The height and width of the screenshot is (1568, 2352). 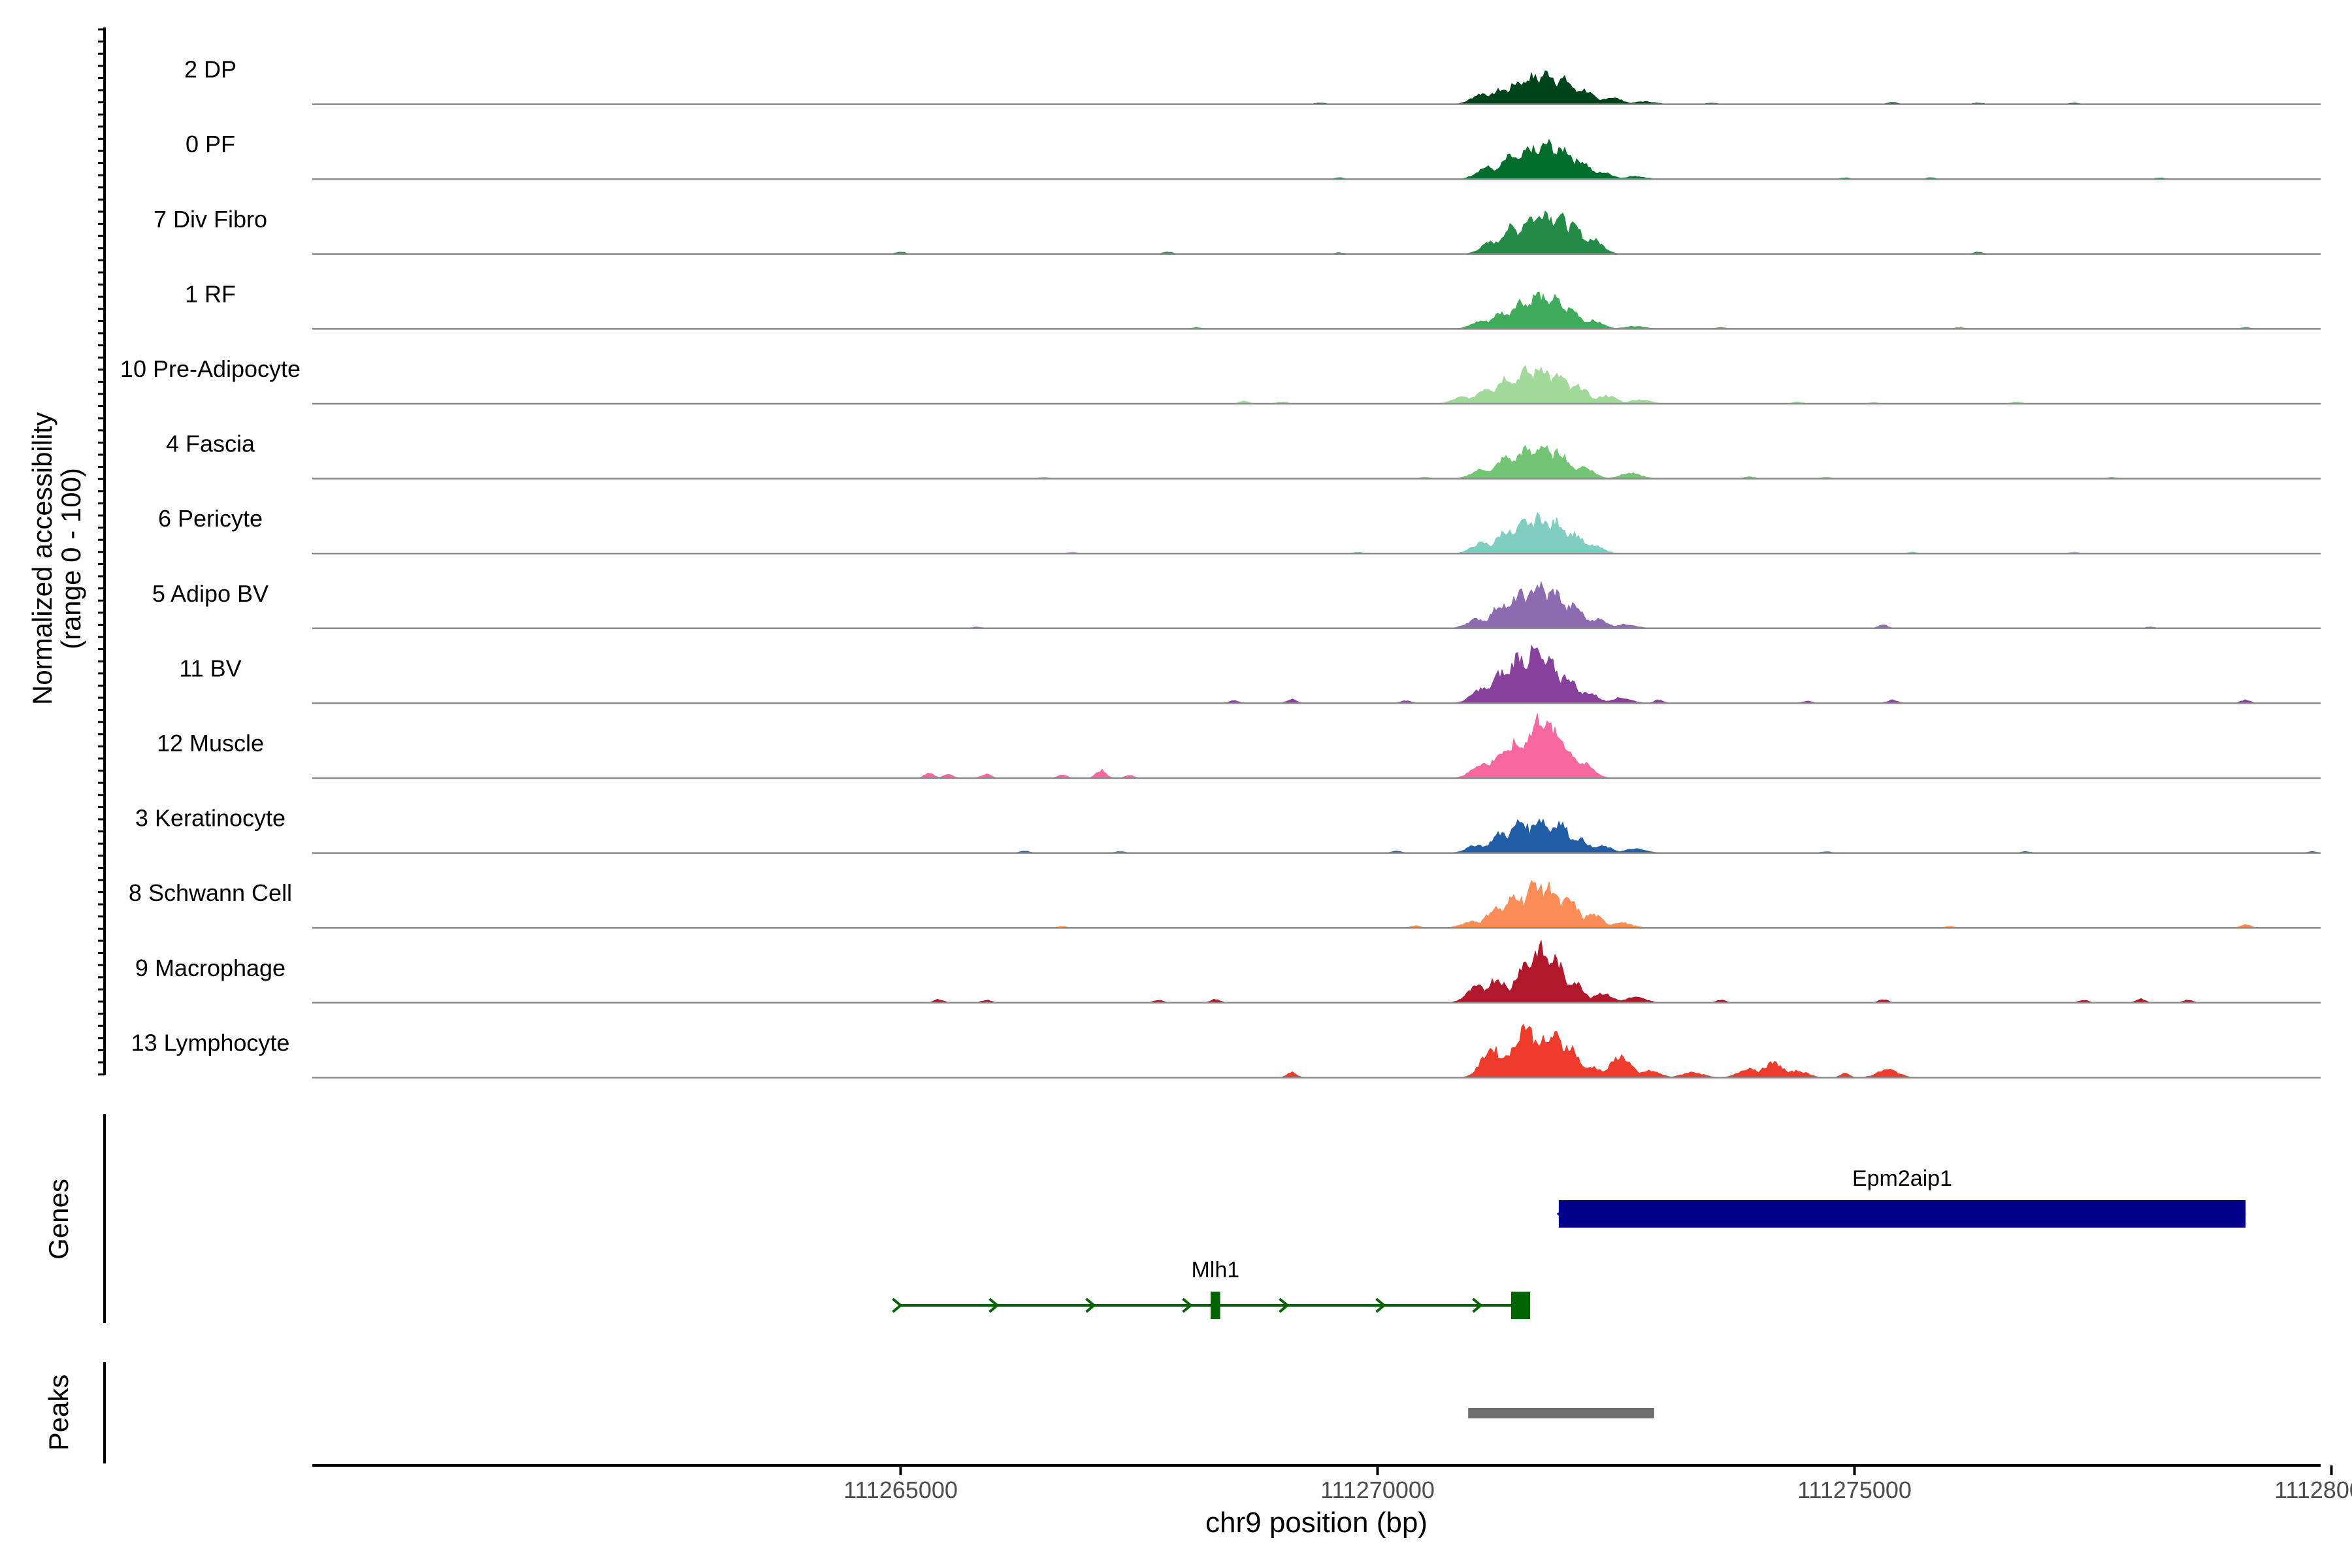 What do you see at coordinates (210, 968) in the screenshot?
I see `track-label: 9 Macrophage` at bounding box center [210, 968].